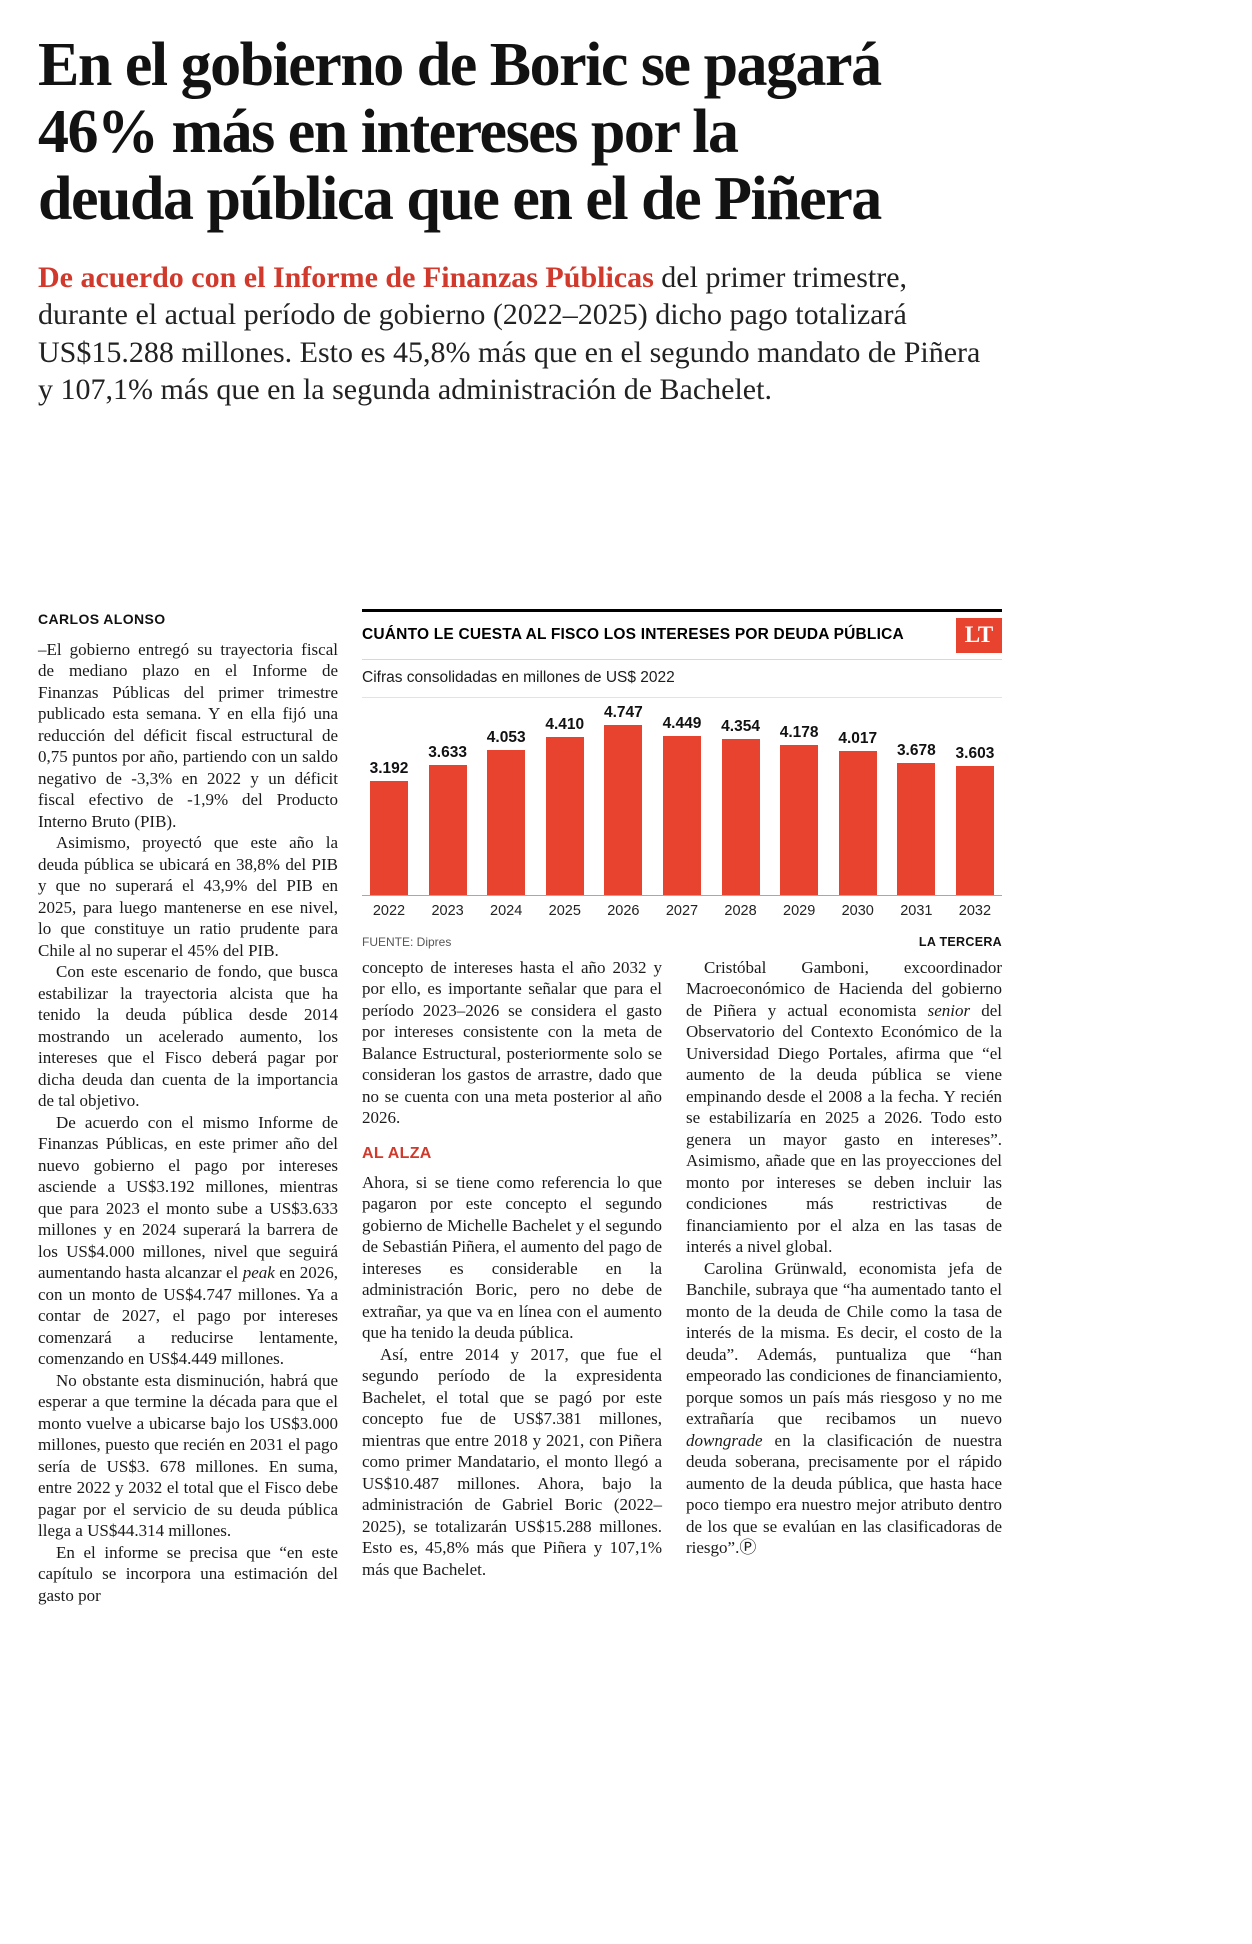 The width and height of the screenshot is (1252, 1944). What do you see at coordinates (407, 941) in the screenshot?
I see `chart-source: FUENTE: Dipres` at bounding box center [407, 941].